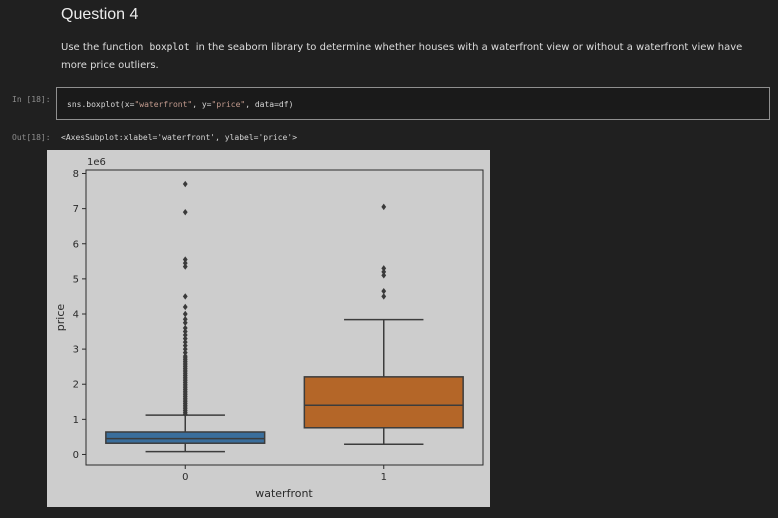 This screenshot has width=778, height=518. I want to click on code-string-y: "price", so click(228, 104).